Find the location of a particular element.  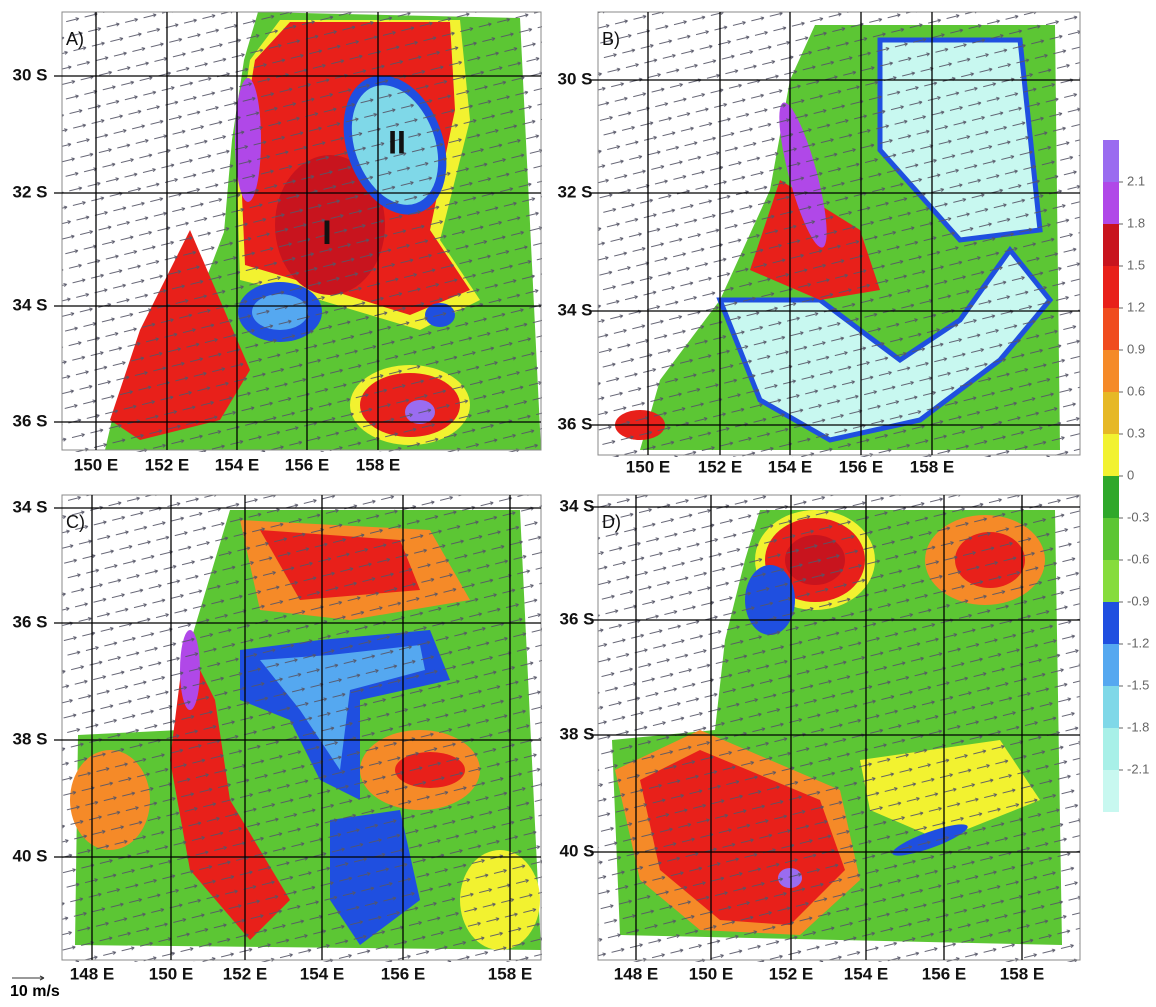

colorbar-tick-label: -2.1 is located at coordinates (1138, 768).